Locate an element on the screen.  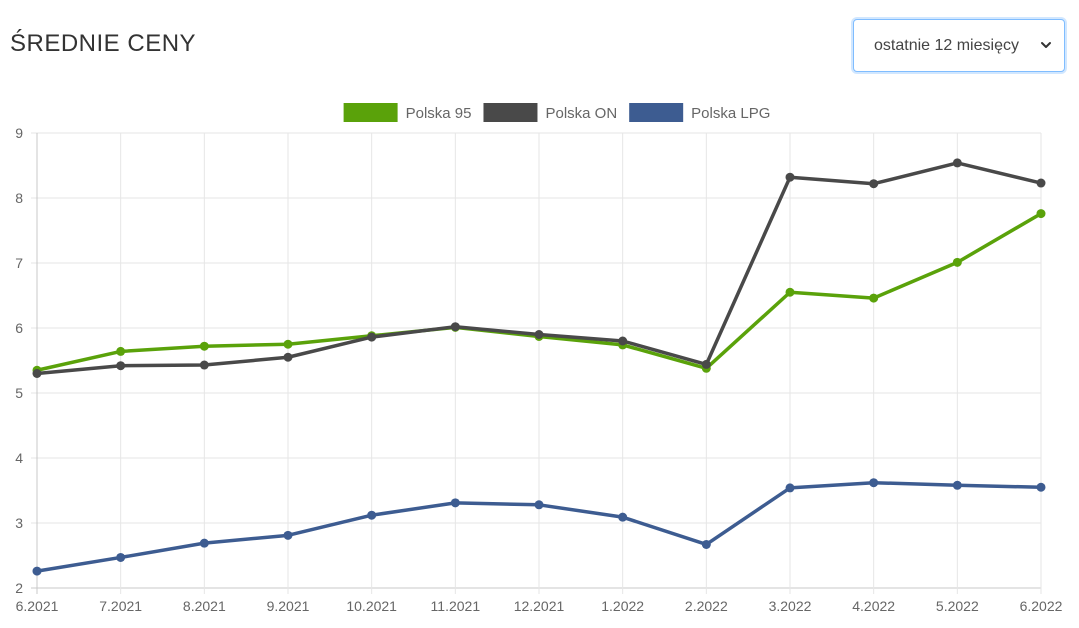
y-tick-label: 3 is located at coordinates (19, 523).